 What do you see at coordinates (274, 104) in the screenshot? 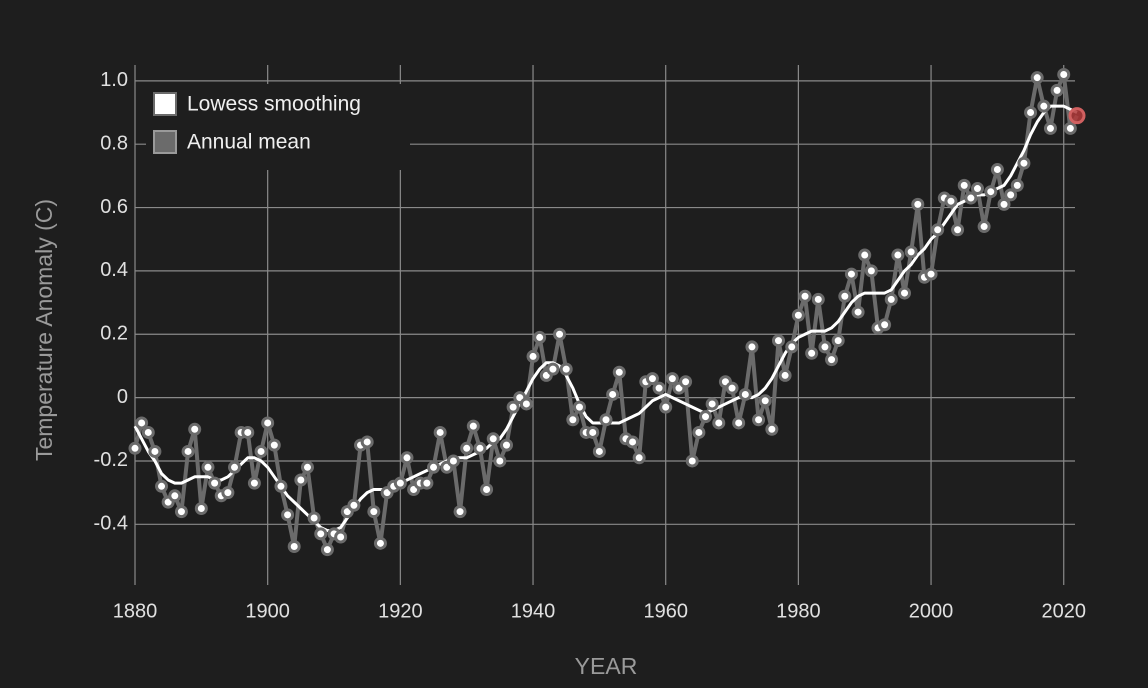
I see `legend-label: Lowess smoothing` at bounding box center [274, 104].